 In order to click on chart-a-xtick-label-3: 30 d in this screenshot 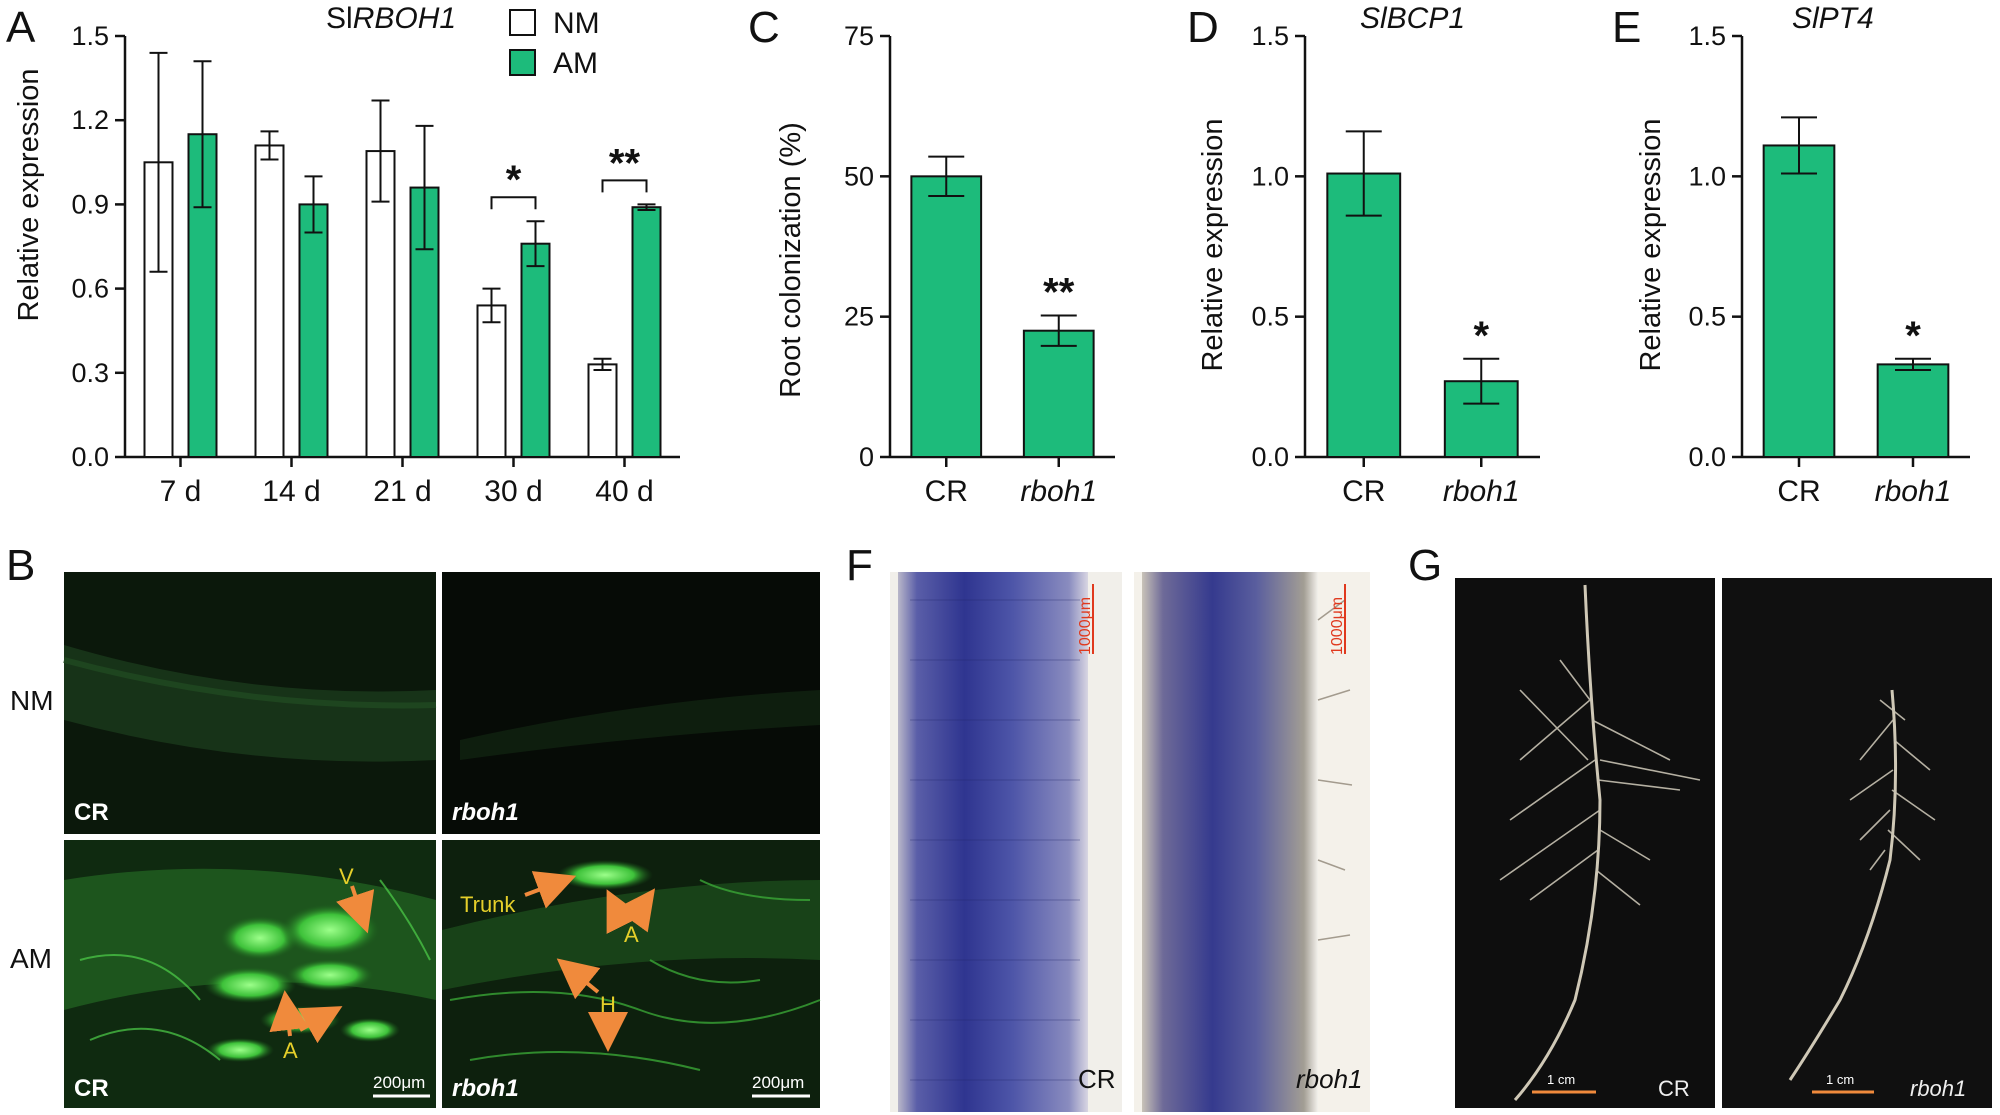, I will do `click(513, 491)`.